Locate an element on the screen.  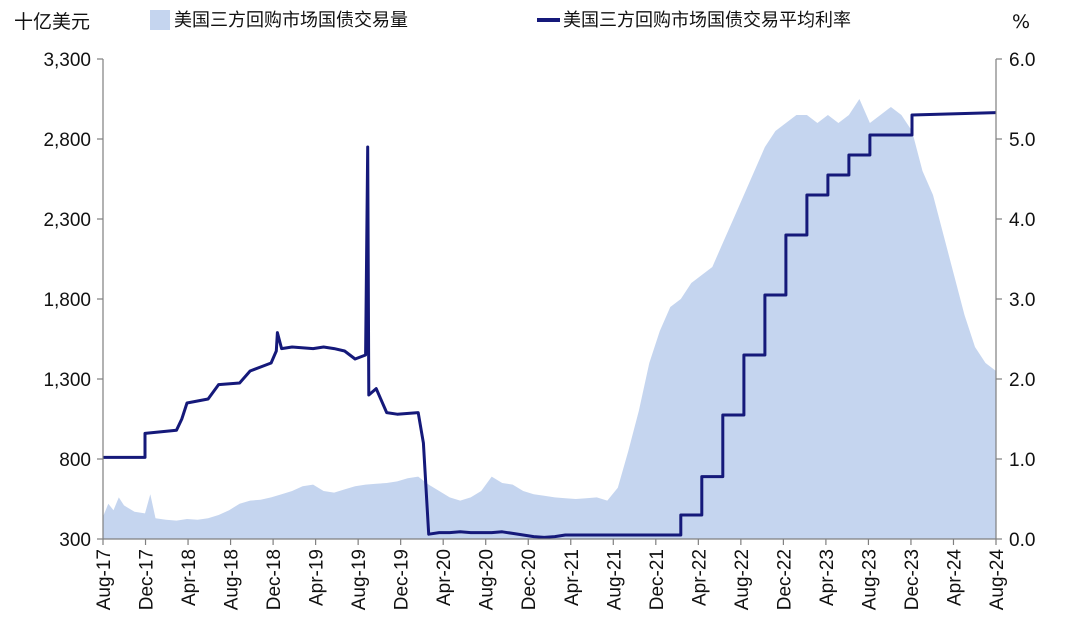
x-tick-label: Dec-20 is located at coordinates (529, 579).